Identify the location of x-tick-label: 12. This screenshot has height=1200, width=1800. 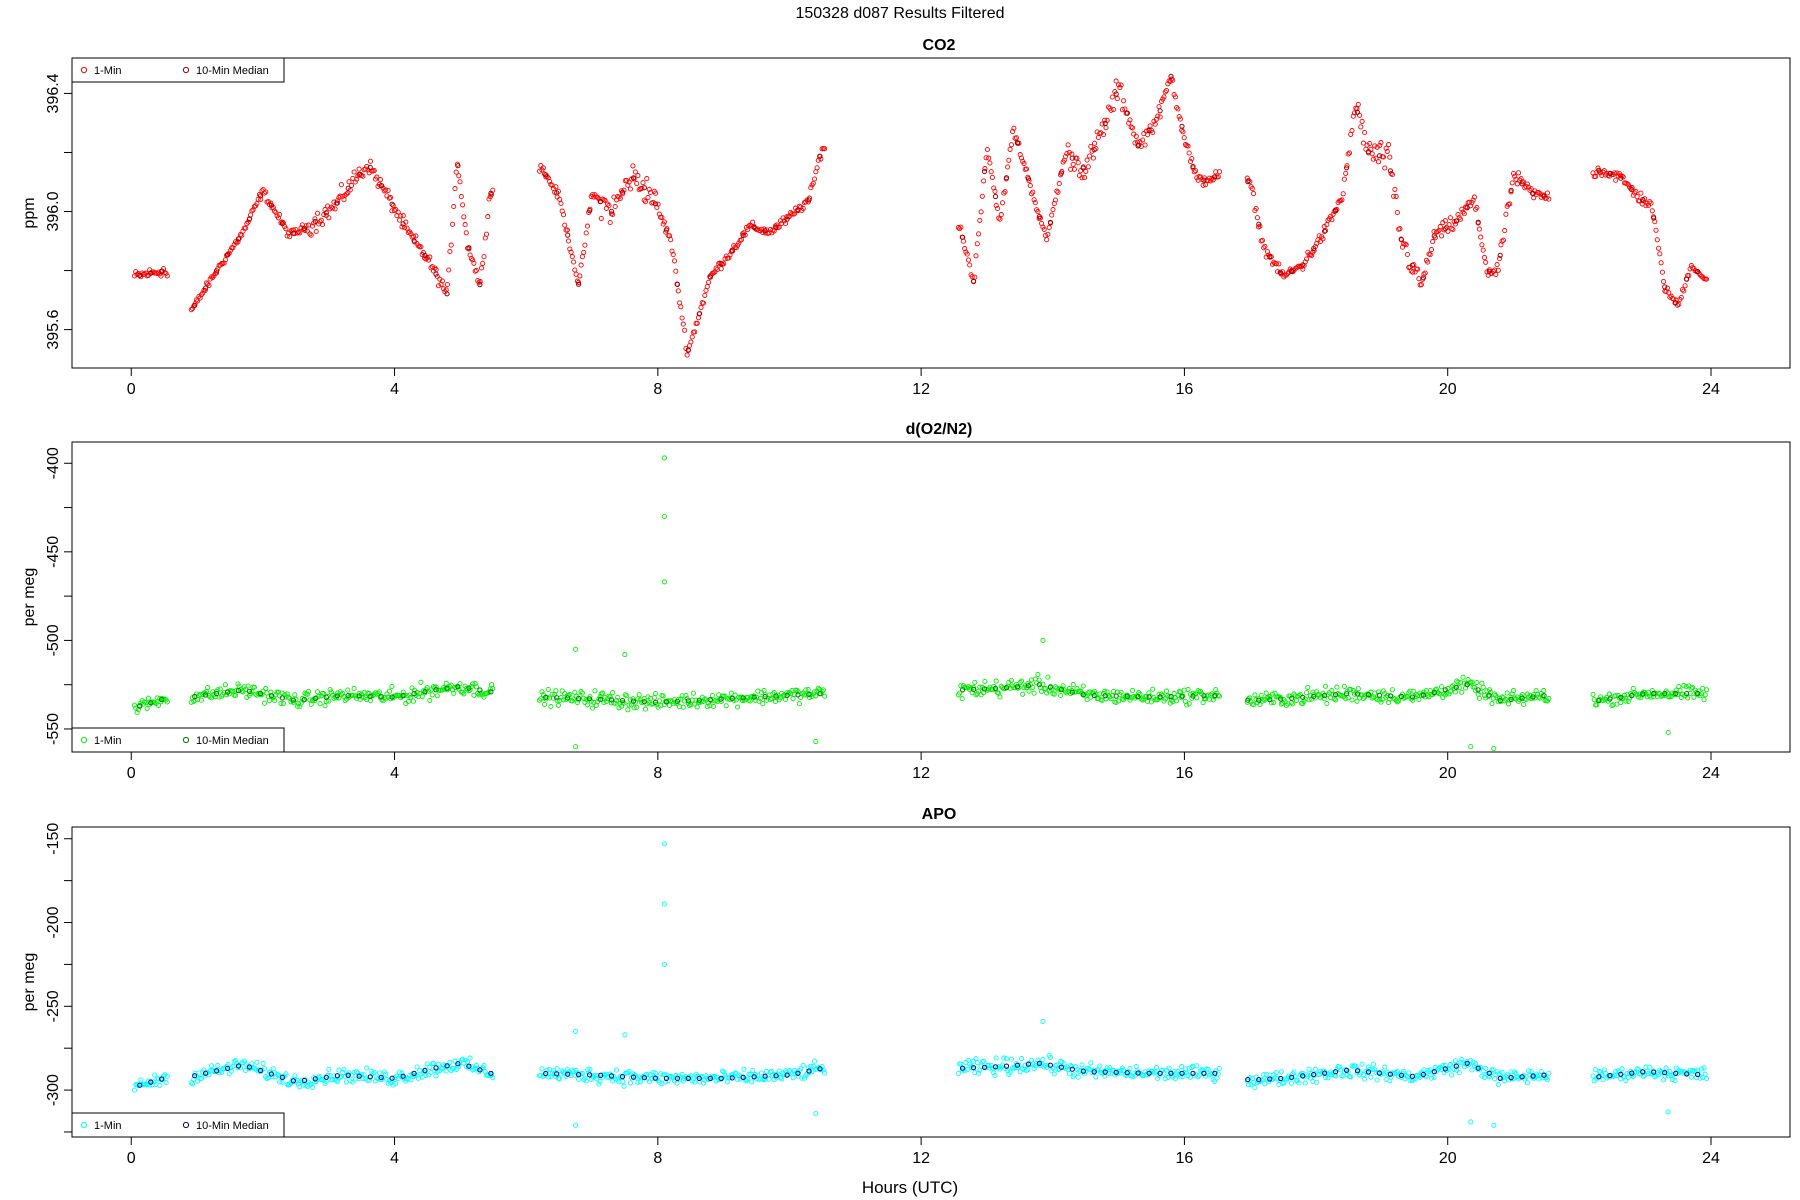
(921, 389).